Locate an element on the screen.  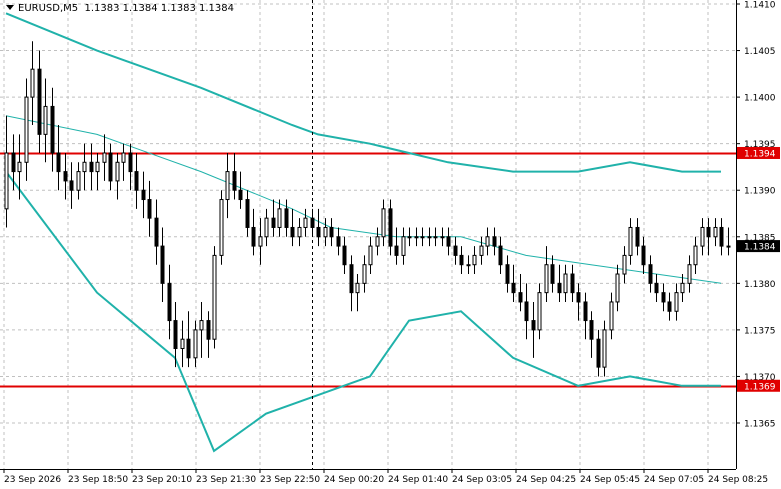
symbol-timeframe: EURUSD,M5 is located at coordinates (48, 8).